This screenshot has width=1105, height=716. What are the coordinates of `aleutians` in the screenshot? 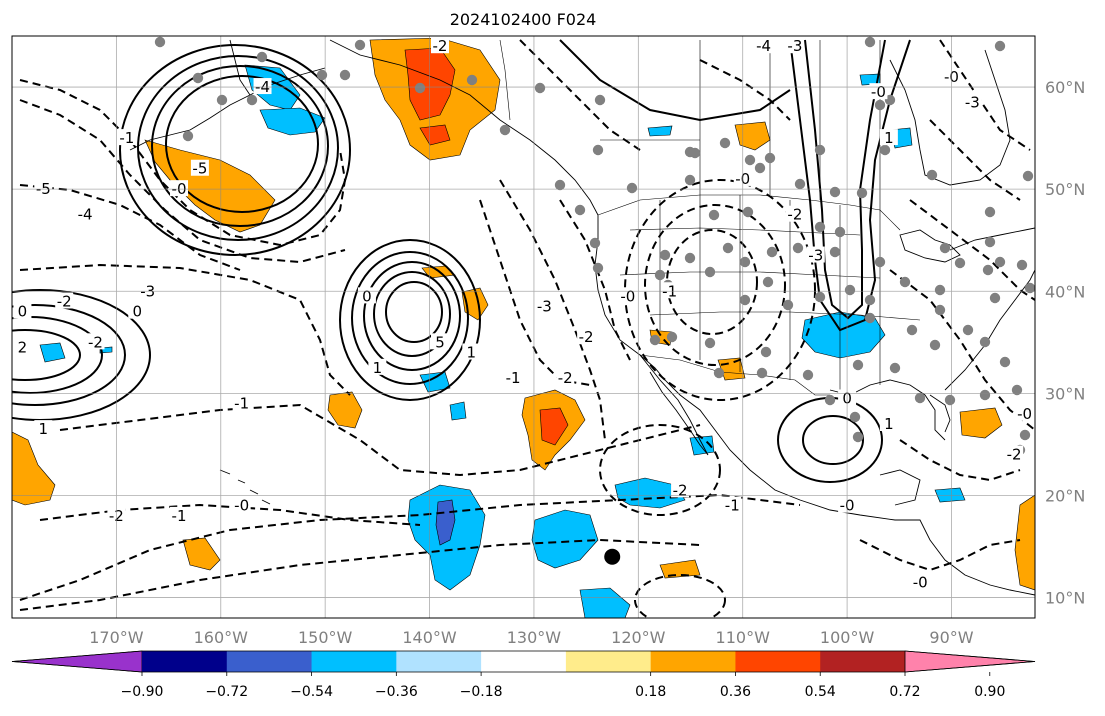 It's located at (227, 109).